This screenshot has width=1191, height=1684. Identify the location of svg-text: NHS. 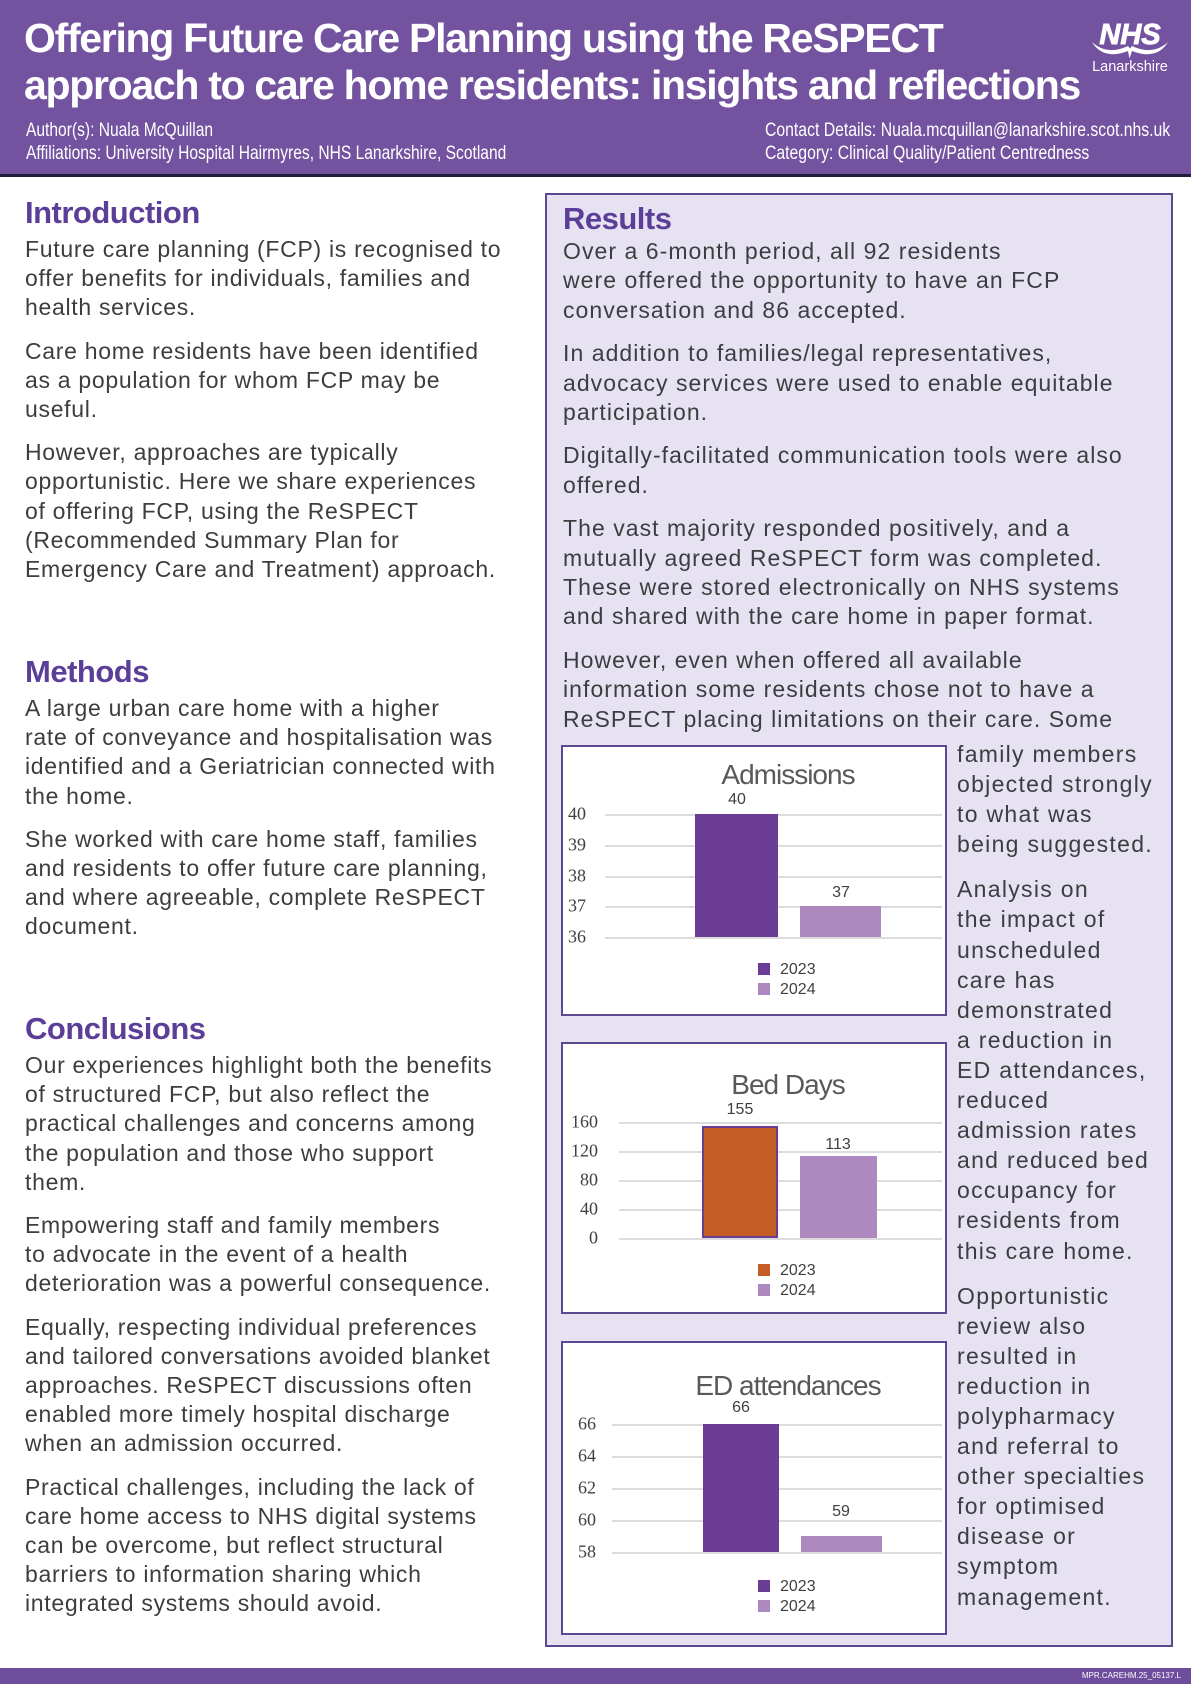
(1130, 35).